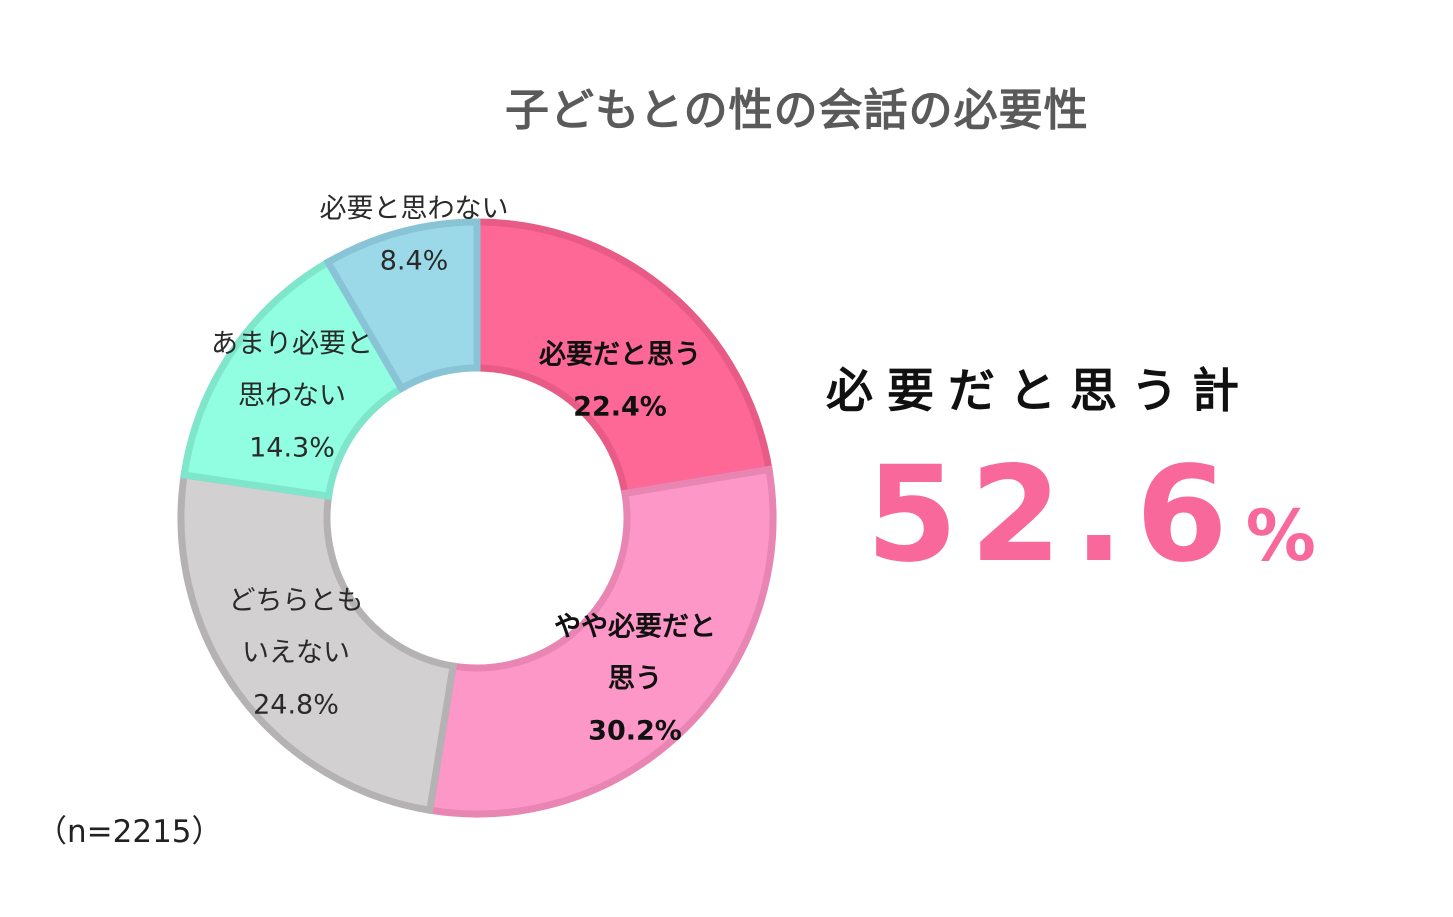 The width and height of the screenshot is (1453, 917). Describe the element at coordinates (414, 261) in the screenshot. I see `slice-hitsuyo-nai-value-label: 8.4%` at that location.